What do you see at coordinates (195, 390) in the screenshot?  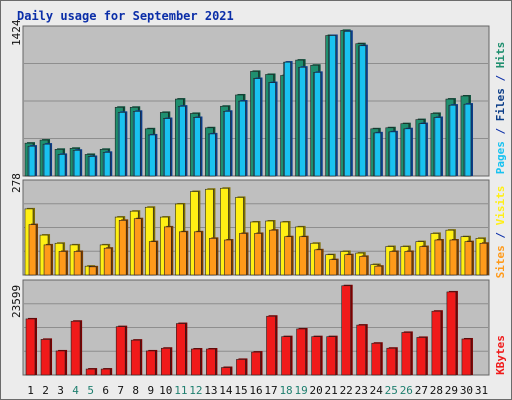 I see `x-tick-label: 12` at bounding box center [195, 390].